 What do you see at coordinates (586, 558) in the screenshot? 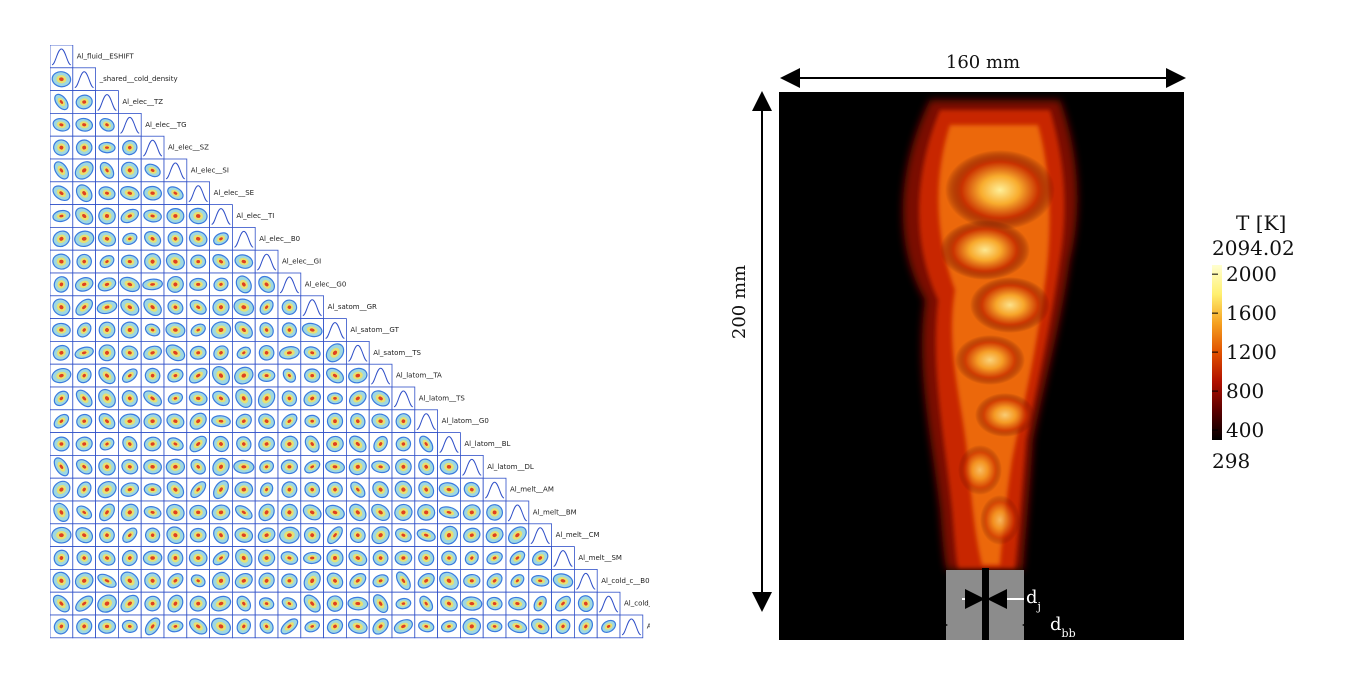
I see `marginal-cell: Al_melt__SM` at bounding box center [586, 558].